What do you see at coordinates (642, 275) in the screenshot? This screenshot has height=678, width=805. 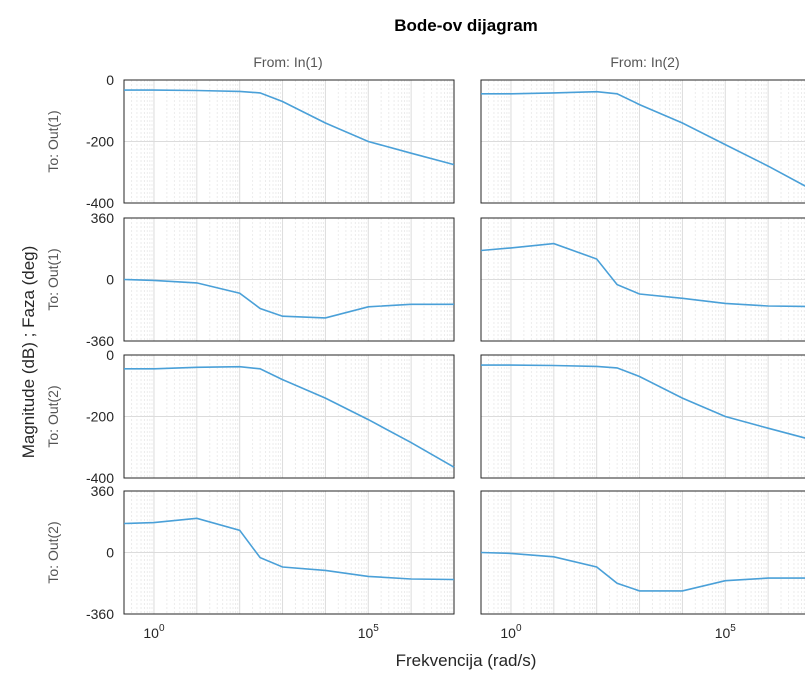 I see `series-line-r1-c1` at bounding box center [642, 275].